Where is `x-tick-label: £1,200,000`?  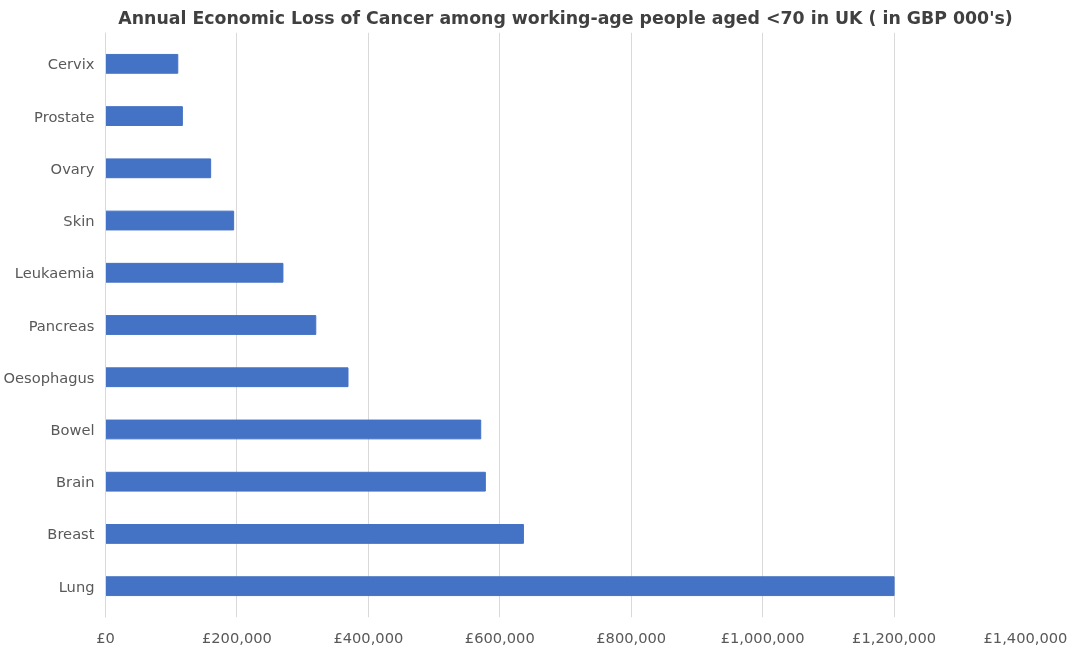 x-tick-label: £1,200,000 is located at coordinates (894, 637).